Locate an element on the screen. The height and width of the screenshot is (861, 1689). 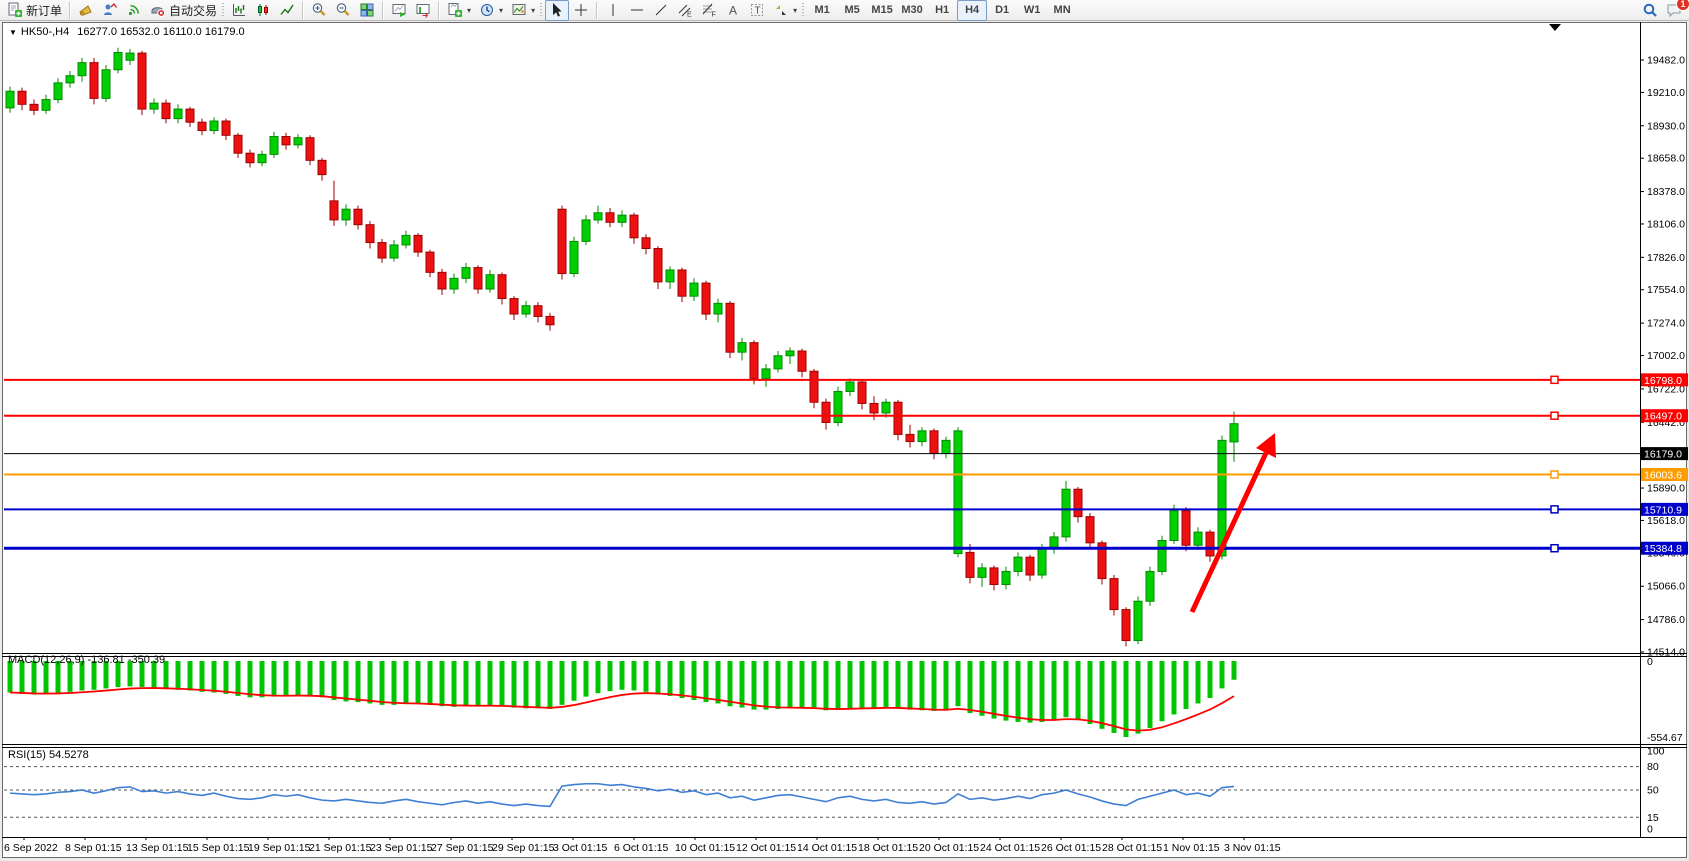
timeframe-label: D1 is located at coordinates (1002, 10).